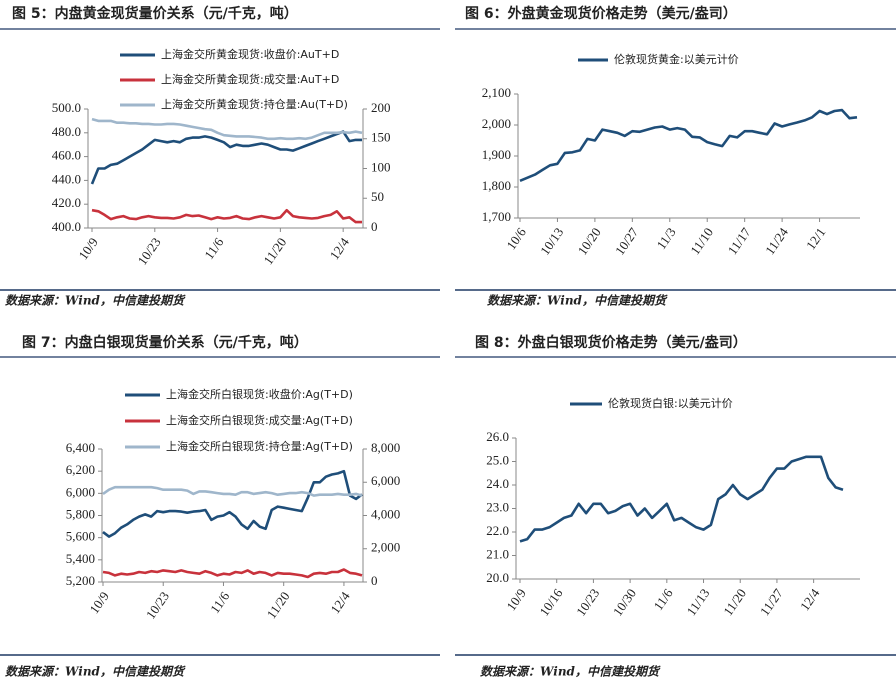 The image size is (896, 685). What do you see at coordinates (551, 241) in the screenshot?
I see `x-tick-label: 10/13` at bounding box center [551, 241].